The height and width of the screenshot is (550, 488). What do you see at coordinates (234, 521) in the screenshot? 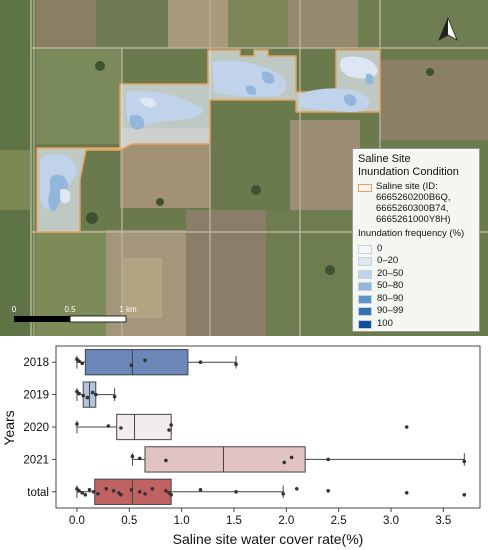
I see `x-tick-label: 1.5` at bounding box center [234, 521].